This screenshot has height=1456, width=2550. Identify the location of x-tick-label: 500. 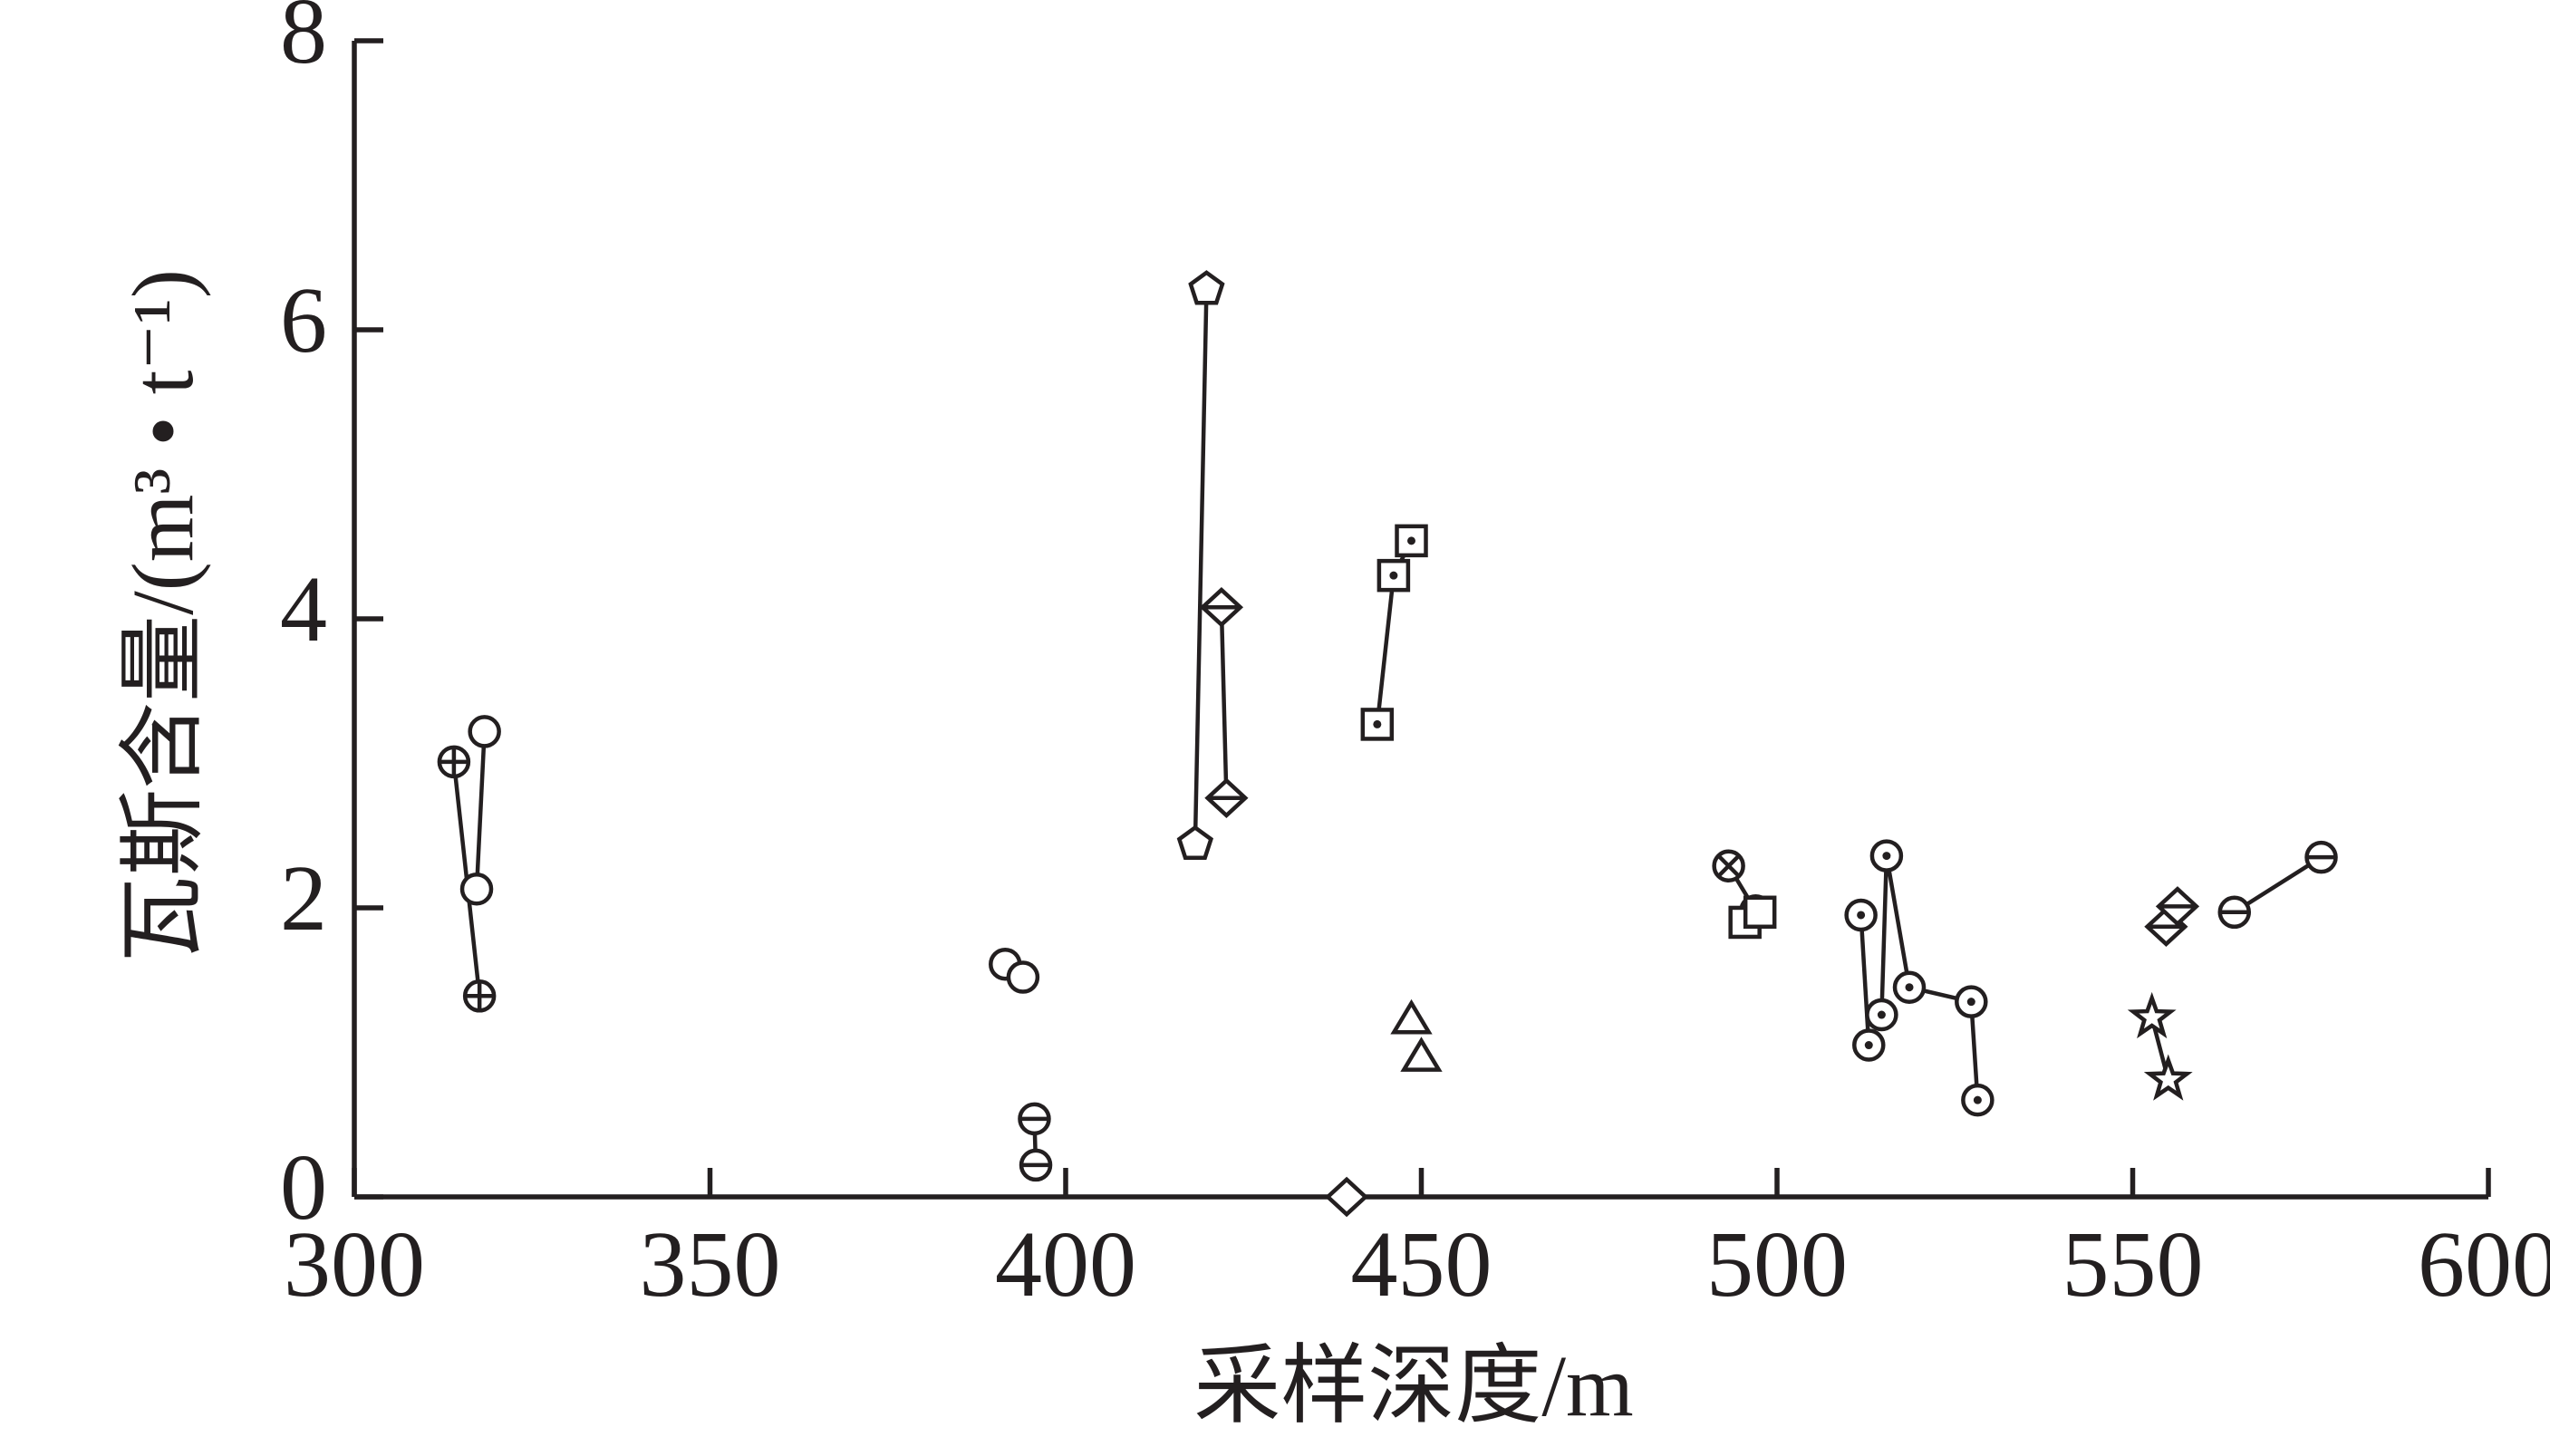
(1777, 1264).